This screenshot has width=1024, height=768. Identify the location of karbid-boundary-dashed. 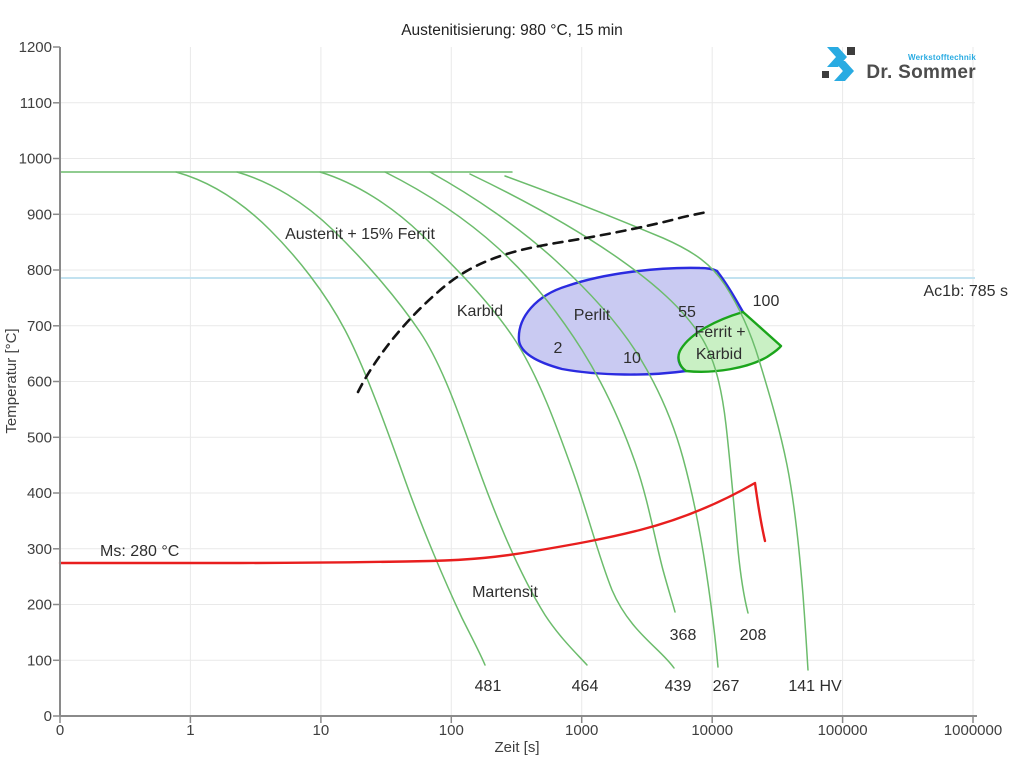
(532, 302).